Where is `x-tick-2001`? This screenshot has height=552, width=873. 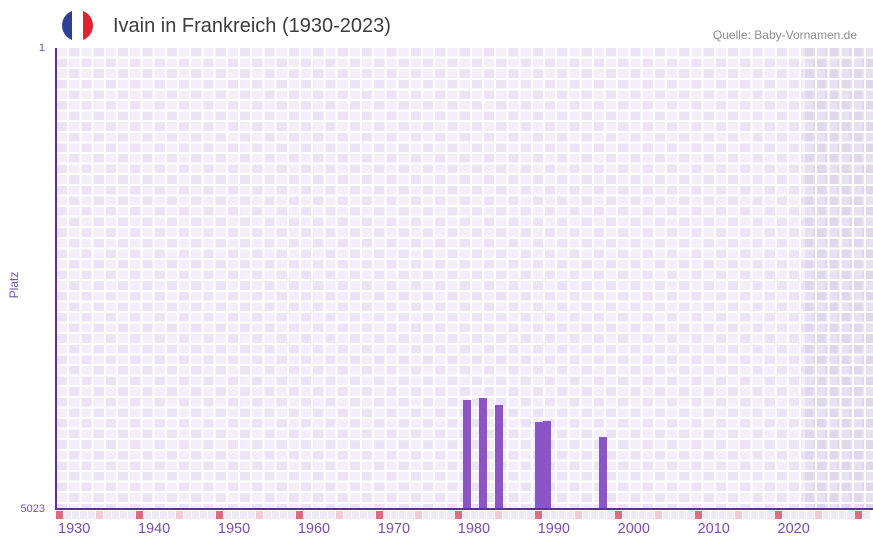
x-tick-2001 is located at coordinates (627, 515).